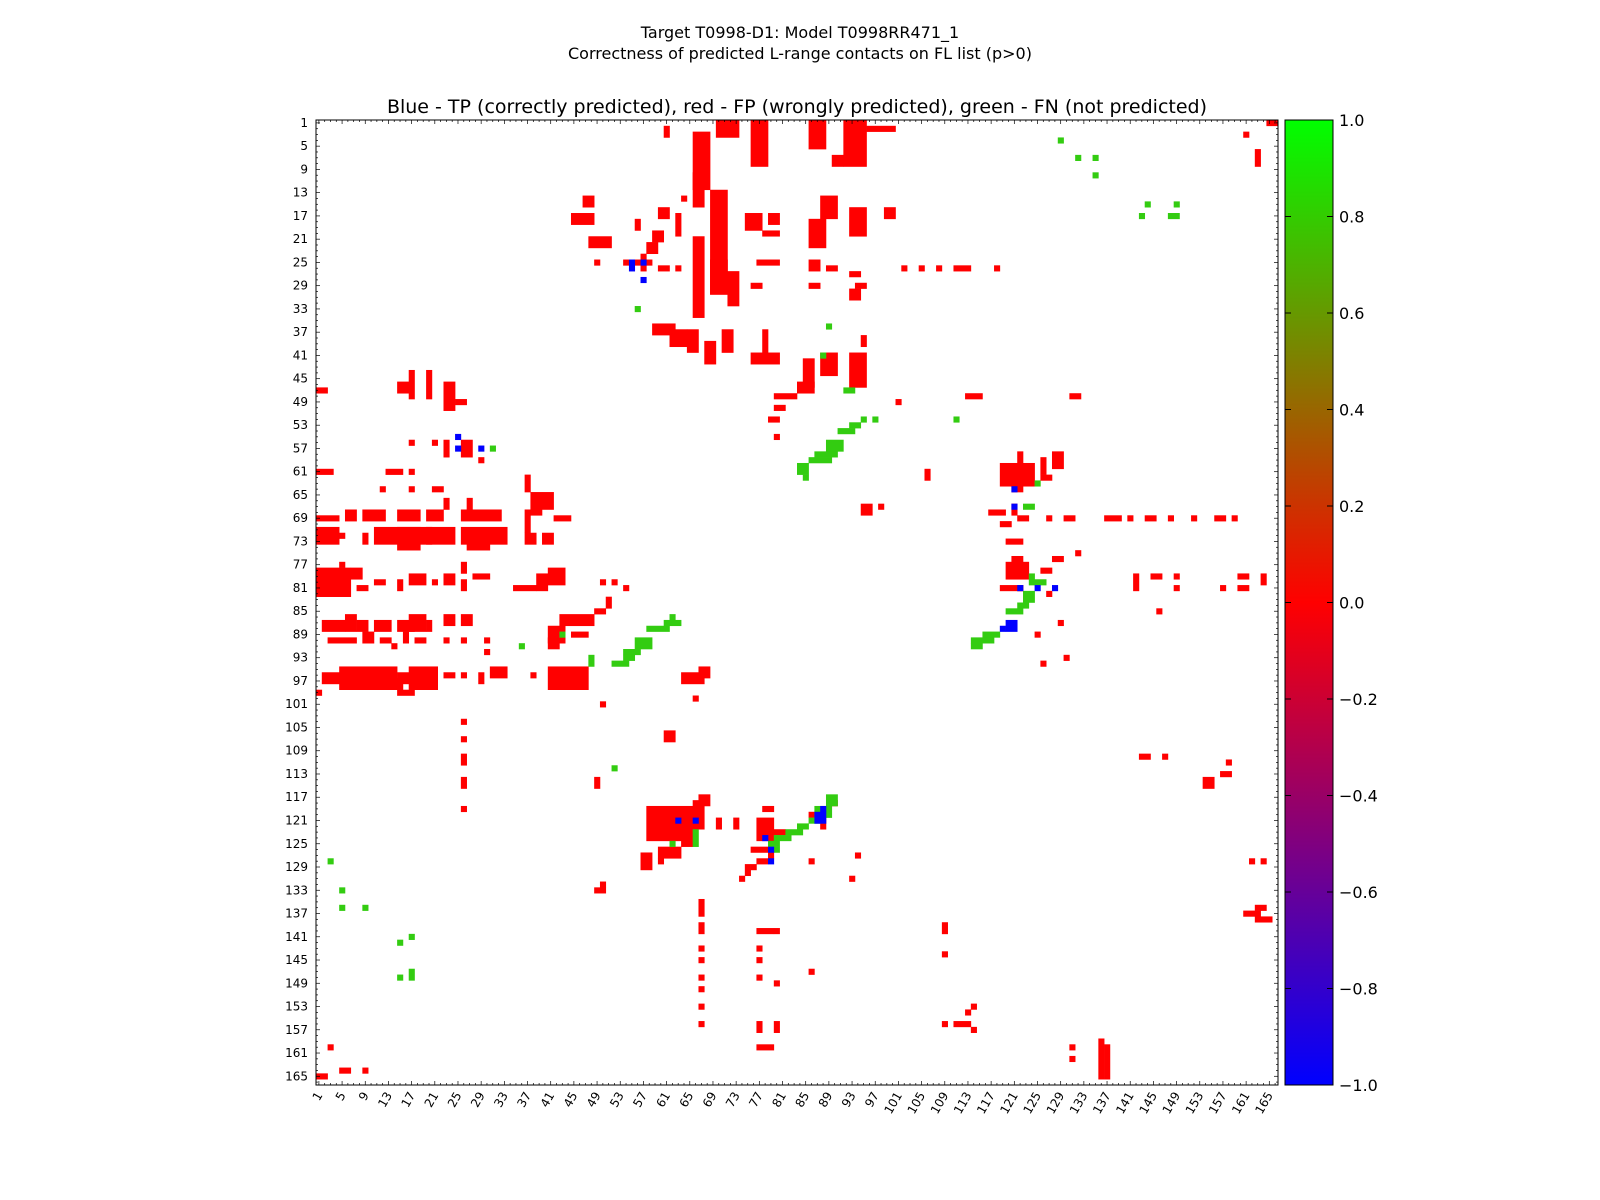 Image resolution: width=1600 pixels, height=1200 pixels. Describe the element at coordinates (296, 774) in the screenshot. I see `y-tick-label: 113` at that location.